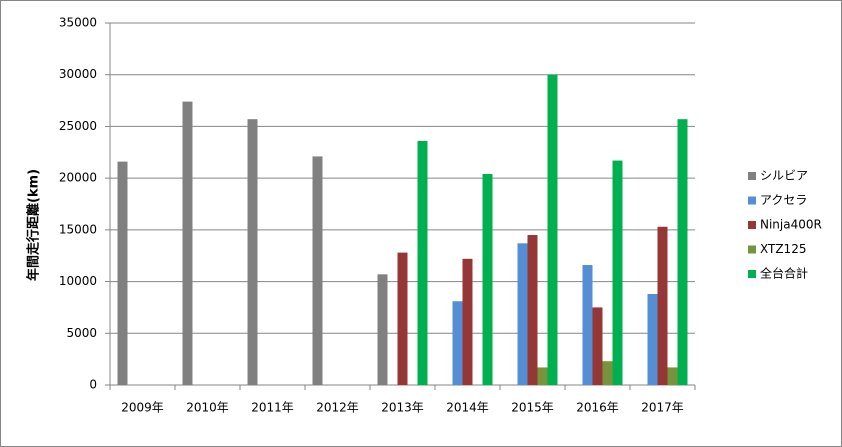 The width and height of the screenshot is (842, 447). Describe the element at coordinates (93, 385) in the screenshot. I see `y-tick-label: 0` at that location.